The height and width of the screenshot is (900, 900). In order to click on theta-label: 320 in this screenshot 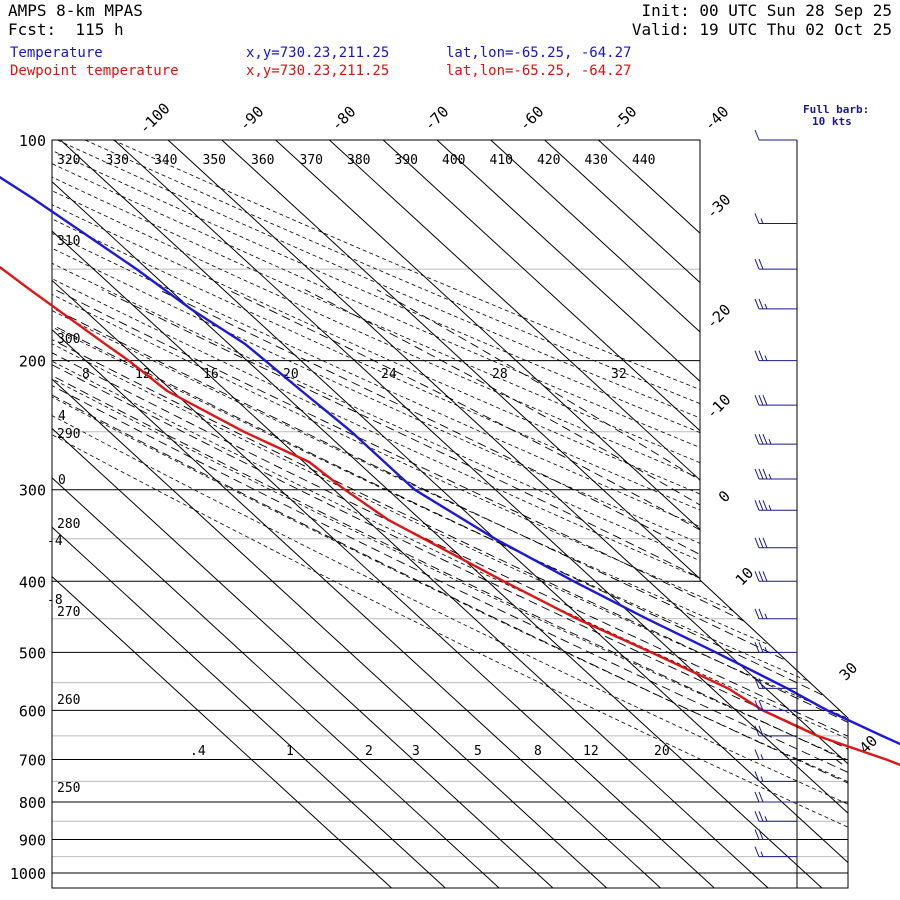, I will do `click(68, 160)`.